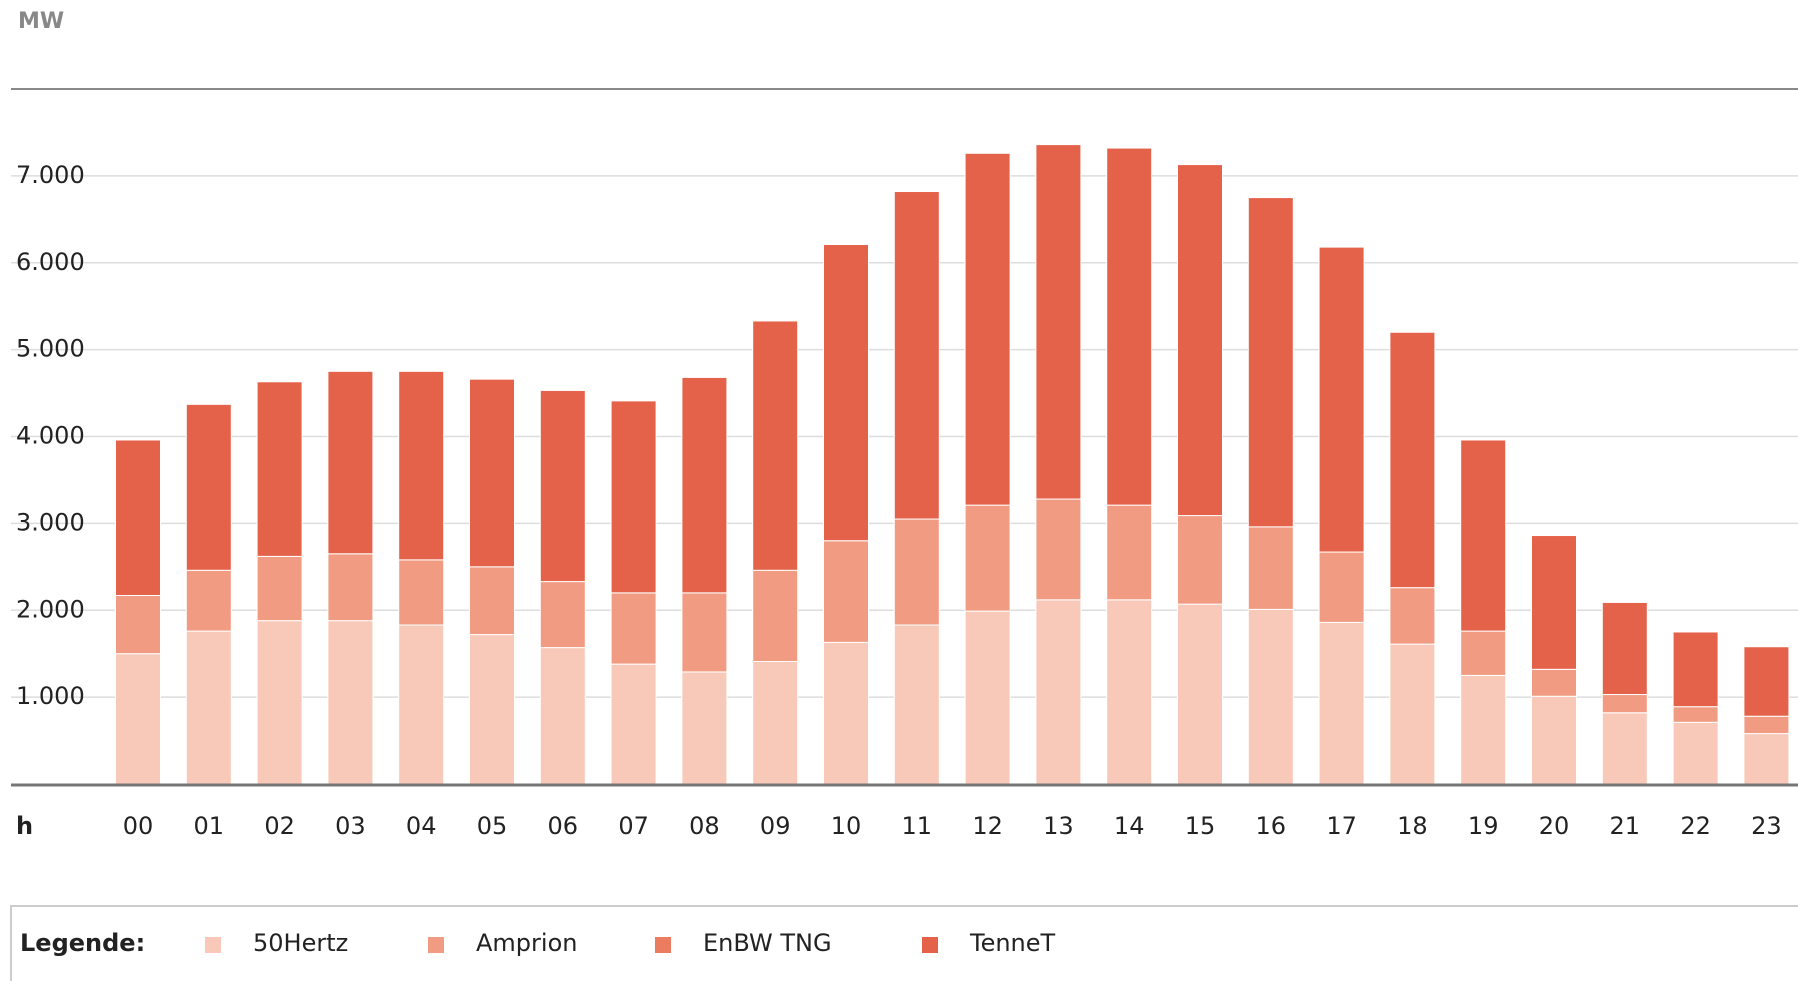 This screenshot has width=1798, height=981. I want to click on x-tick-label: 11, so click(917, 826).